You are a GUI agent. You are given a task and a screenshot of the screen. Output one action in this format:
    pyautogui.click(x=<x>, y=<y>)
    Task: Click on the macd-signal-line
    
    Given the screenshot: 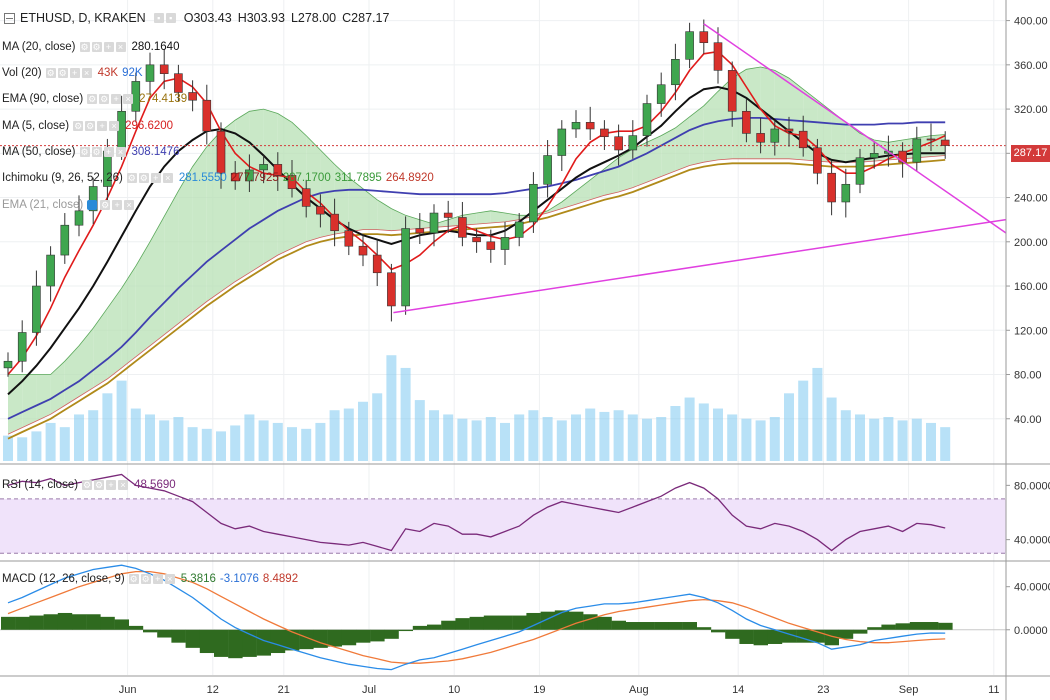 What is the action you would take?
    pyautogui.click(x=476, y=617)
    